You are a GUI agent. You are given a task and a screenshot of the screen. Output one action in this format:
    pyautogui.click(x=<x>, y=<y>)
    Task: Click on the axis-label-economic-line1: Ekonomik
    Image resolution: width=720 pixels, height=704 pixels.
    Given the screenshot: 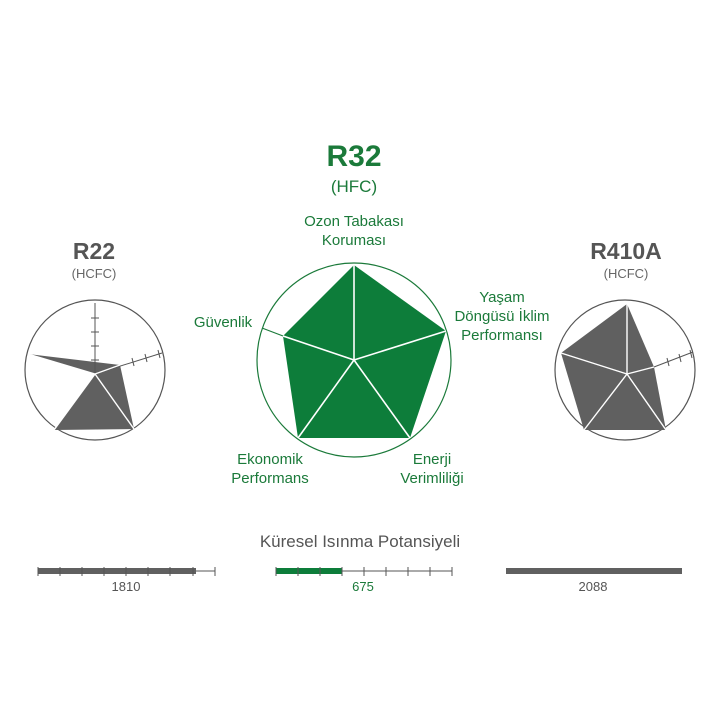 What is the action you would take?
    pyautogui.click(x=270, y=459)
    